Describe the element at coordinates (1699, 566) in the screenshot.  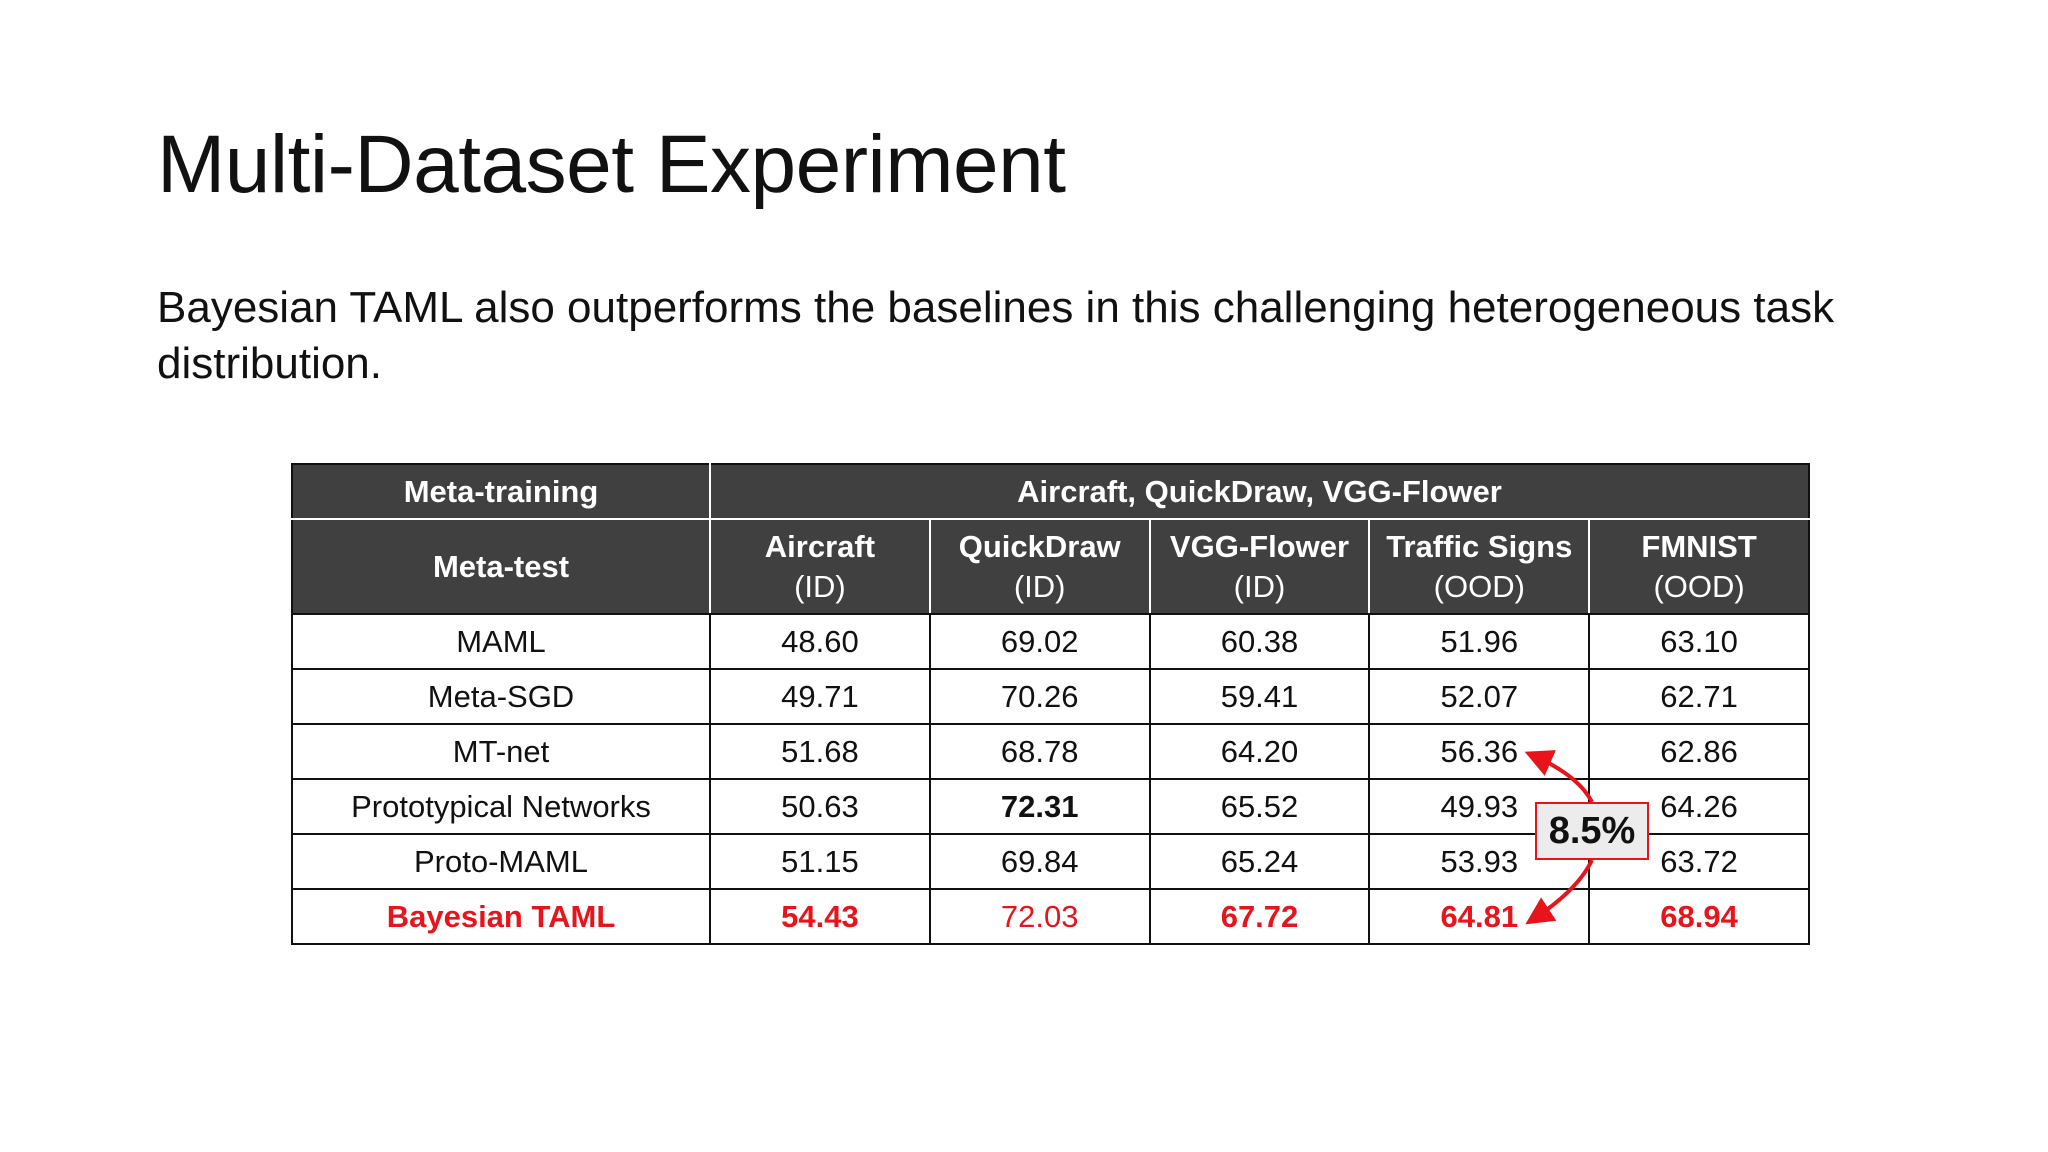
I see `column-header-fmnist: FMNIST (OOD)` at that location.